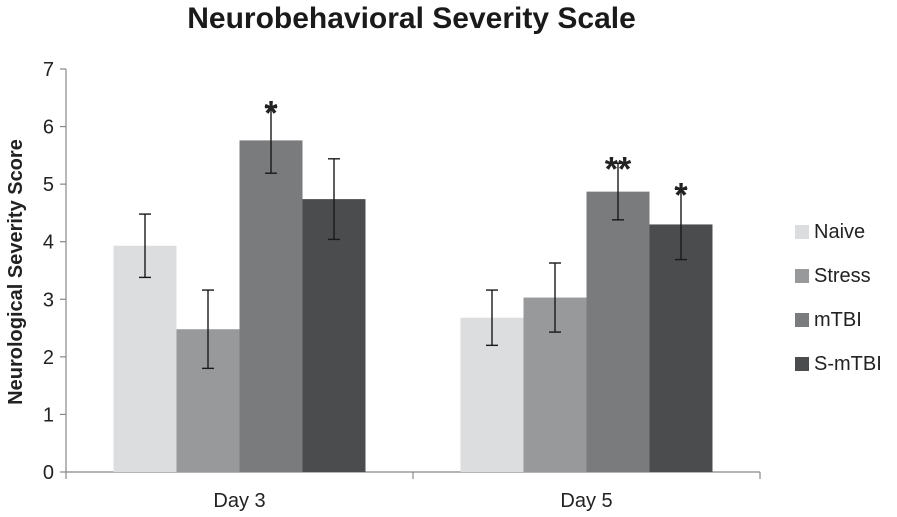 The width and height of the screenshot is (897, 517). I want to click on legend-label: mTBI, so click(838, 319).